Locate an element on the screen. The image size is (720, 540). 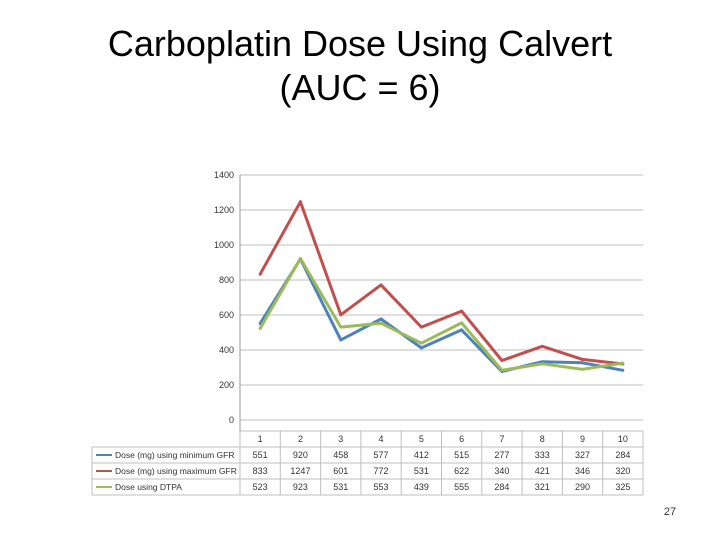
legend-entry: Dose (mg) using maximum GFR is located at coordinates (176, 471).